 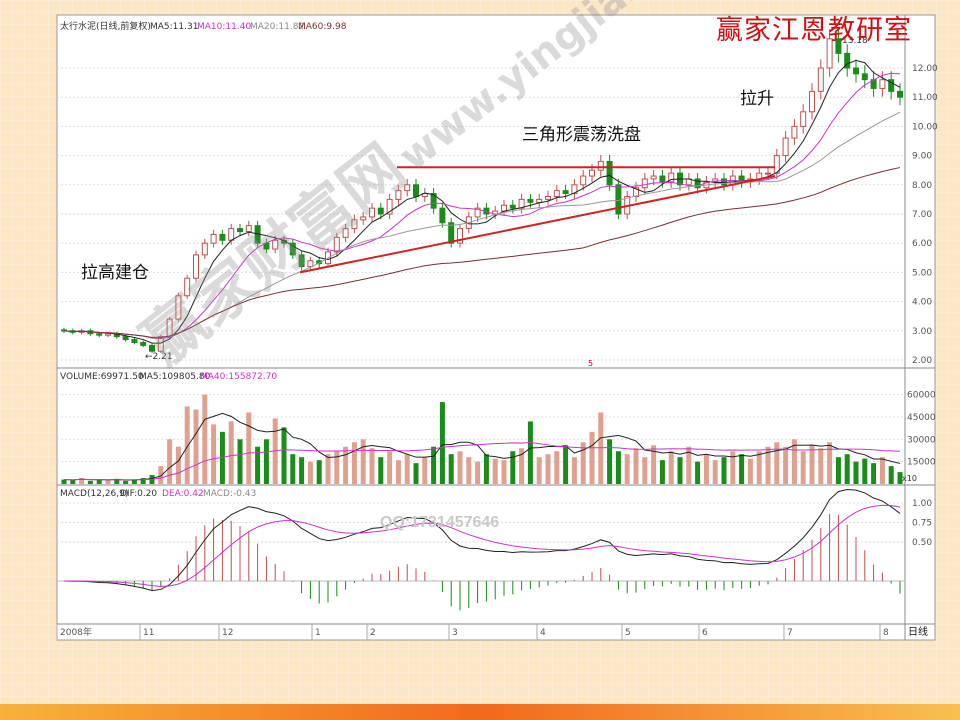 I want to click on legend-ma5: MA5:11.31, so click(x=174, y=27).